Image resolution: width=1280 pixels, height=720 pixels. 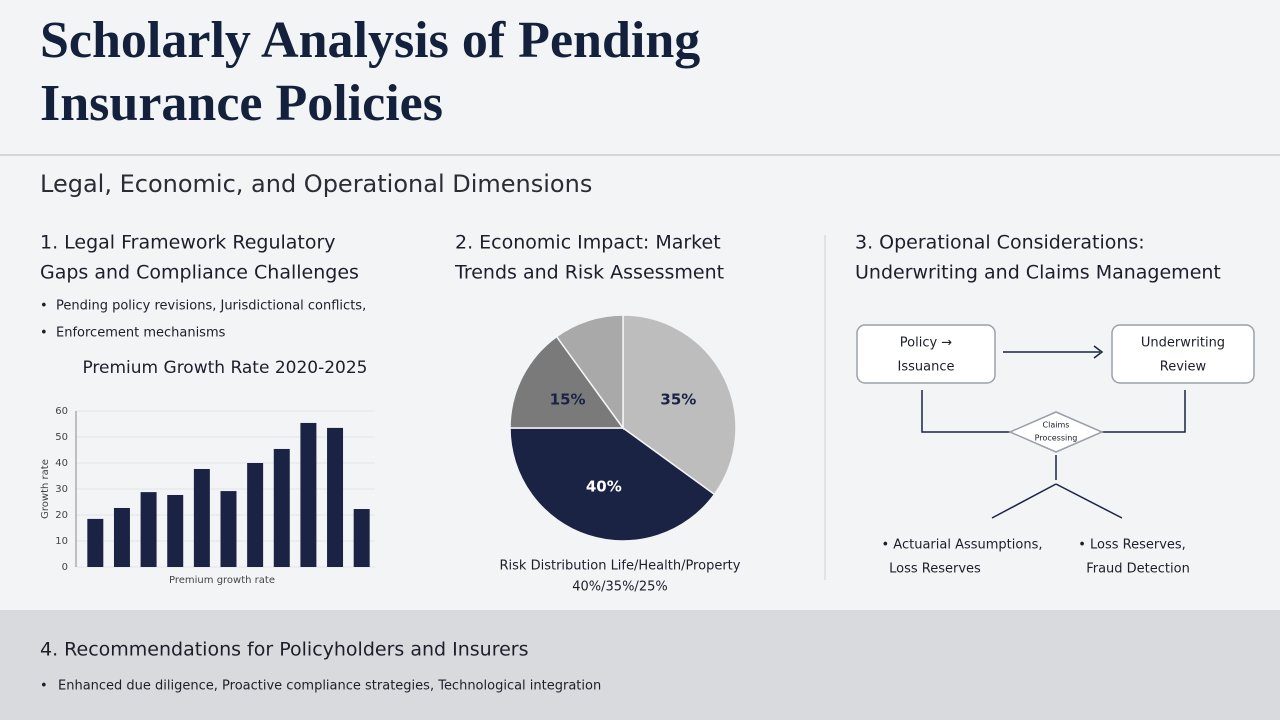 I want to click on section-heading: 2. Economic Impact: Market, so click(x=588, y=243).